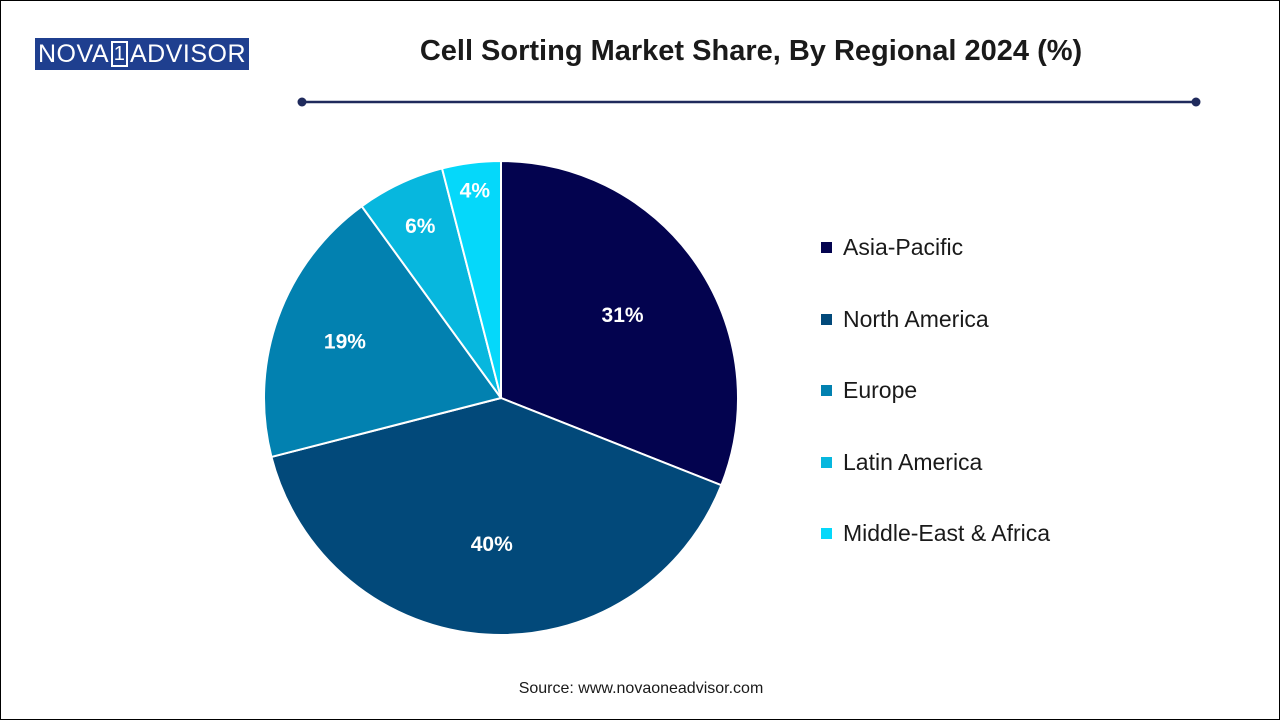 This screenshot has height=721, width=1280. Describe the element at coordinates (345, 341) in the screenshot. I see `data-label-europe: 19%` at that location.